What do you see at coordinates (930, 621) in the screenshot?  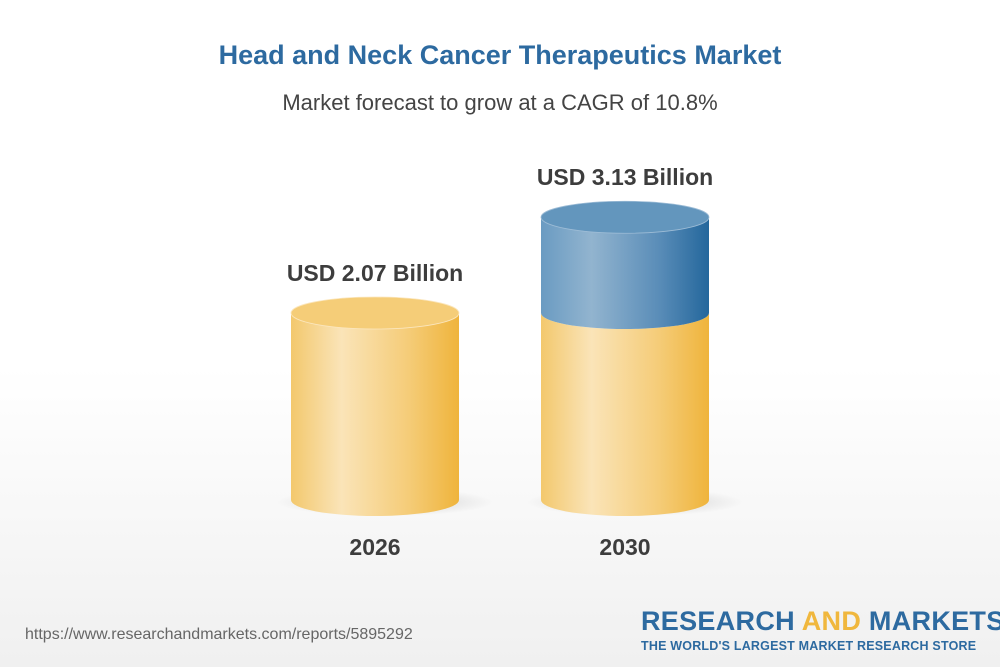 I see `logo-text-markets: MARKETS` at bounding box center [930, 621].